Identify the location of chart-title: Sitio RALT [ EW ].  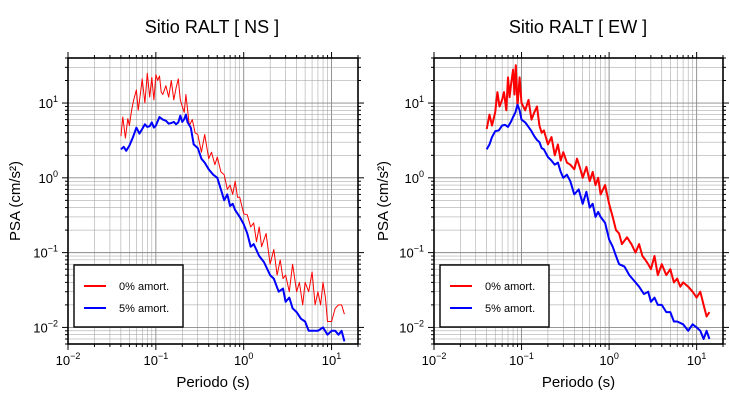
(578, 27).